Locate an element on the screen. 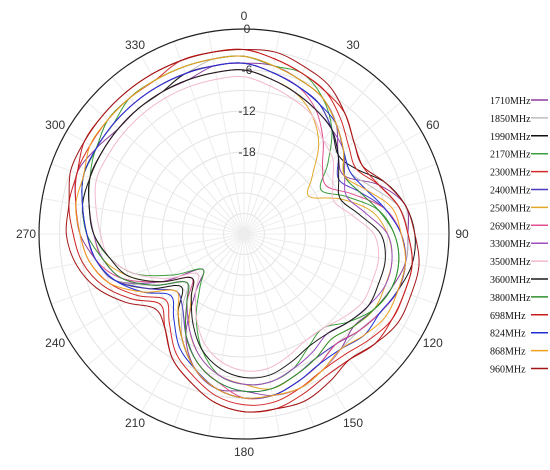 The image size is (550, 470). radial-tick-label: 0 is located at coordinates (247, 29).